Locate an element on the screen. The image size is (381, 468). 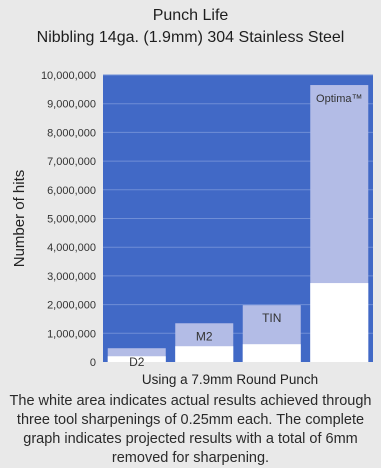
y-tick-label: 6,000,000 is located at coordinates (71, 191).